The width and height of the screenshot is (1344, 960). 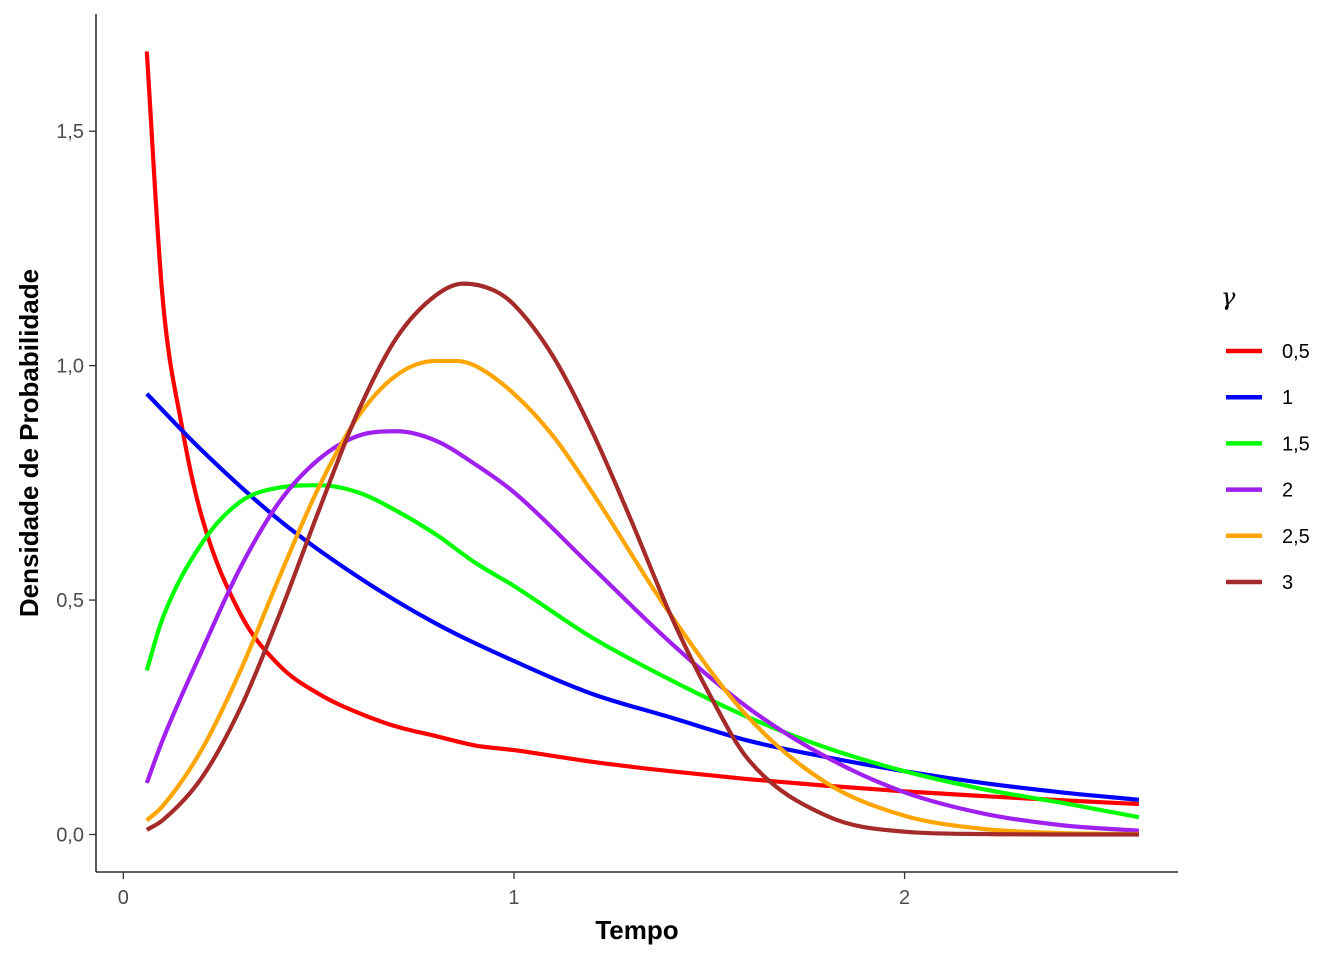 I want to click on legend: γ 0,5 1 1,5 2 2,5 3, so click(x=1265, y=438).